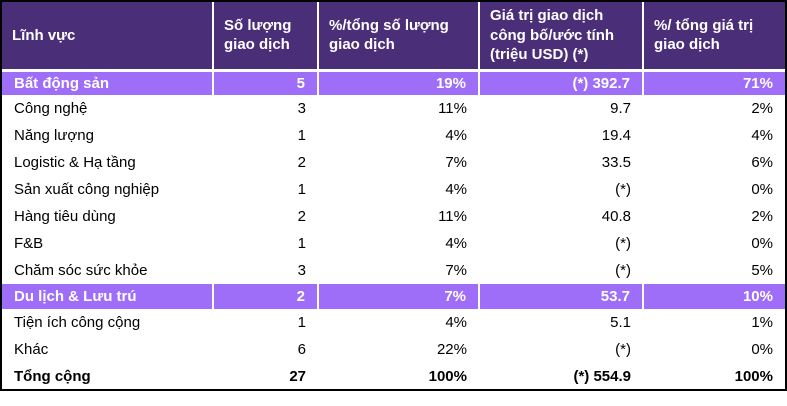 The width and height of the screenshot is (787, 406). I want to click on table-row: Khác 6 22% (*) 0%, so click(393, 349).